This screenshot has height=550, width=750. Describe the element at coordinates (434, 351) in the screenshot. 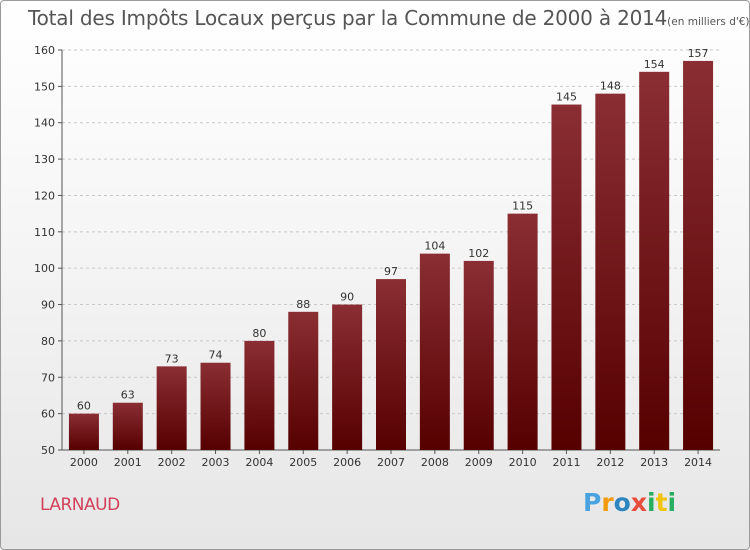

I see `bar-2008` at that location.